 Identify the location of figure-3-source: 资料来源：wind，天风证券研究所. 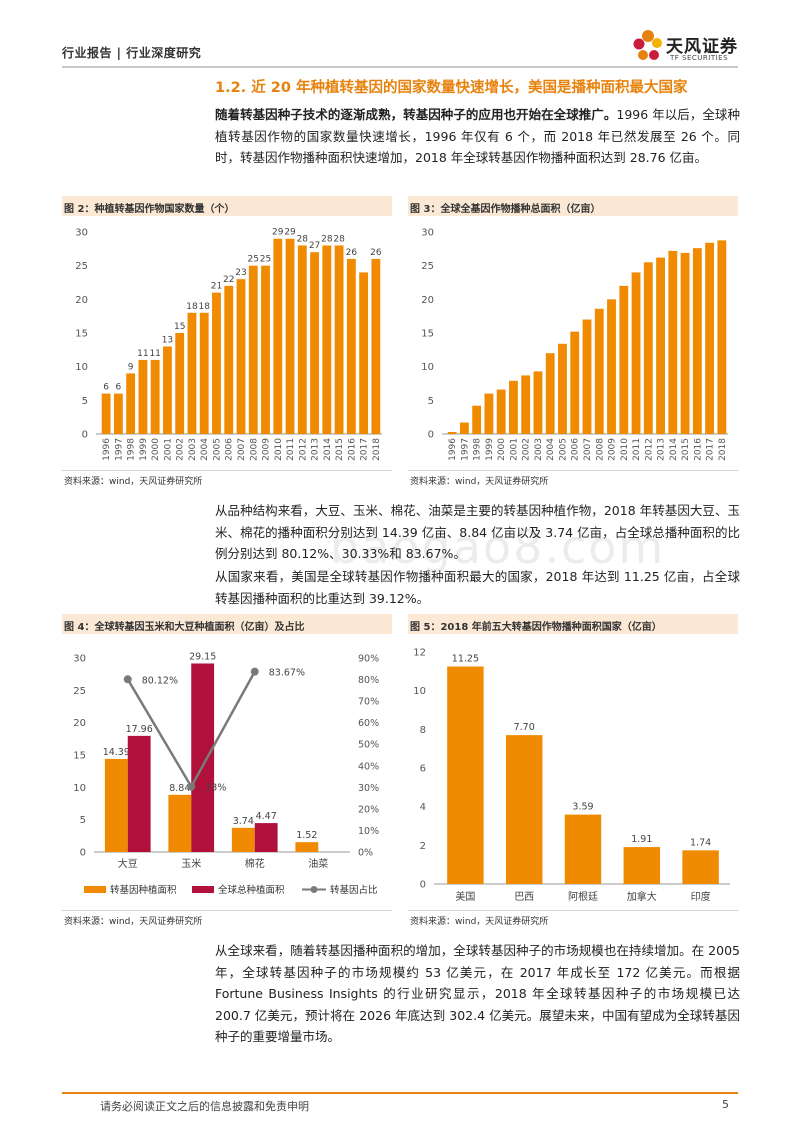
(479, 482).